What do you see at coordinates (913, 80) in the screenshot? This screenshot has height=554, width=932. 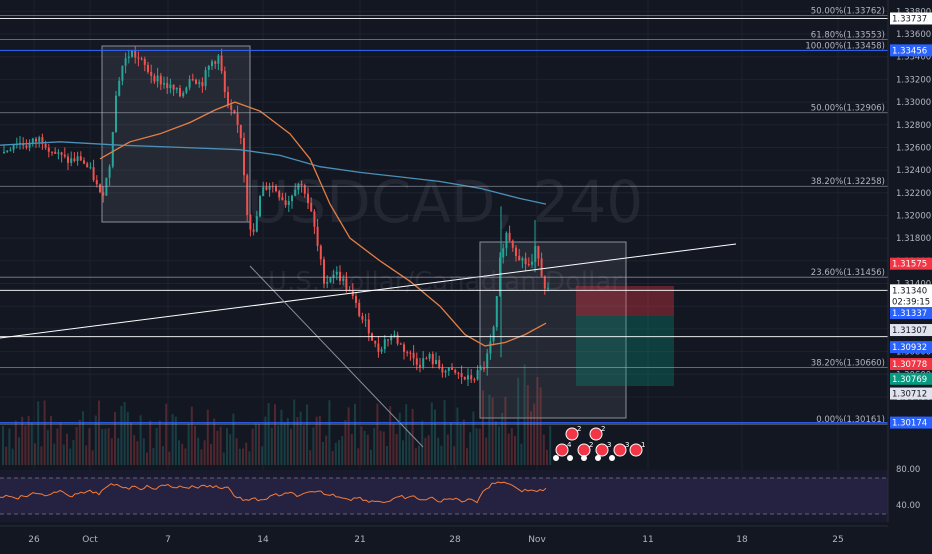 I see `price-axis-tick-label: 1.33200` at bounding box center [913, 80].